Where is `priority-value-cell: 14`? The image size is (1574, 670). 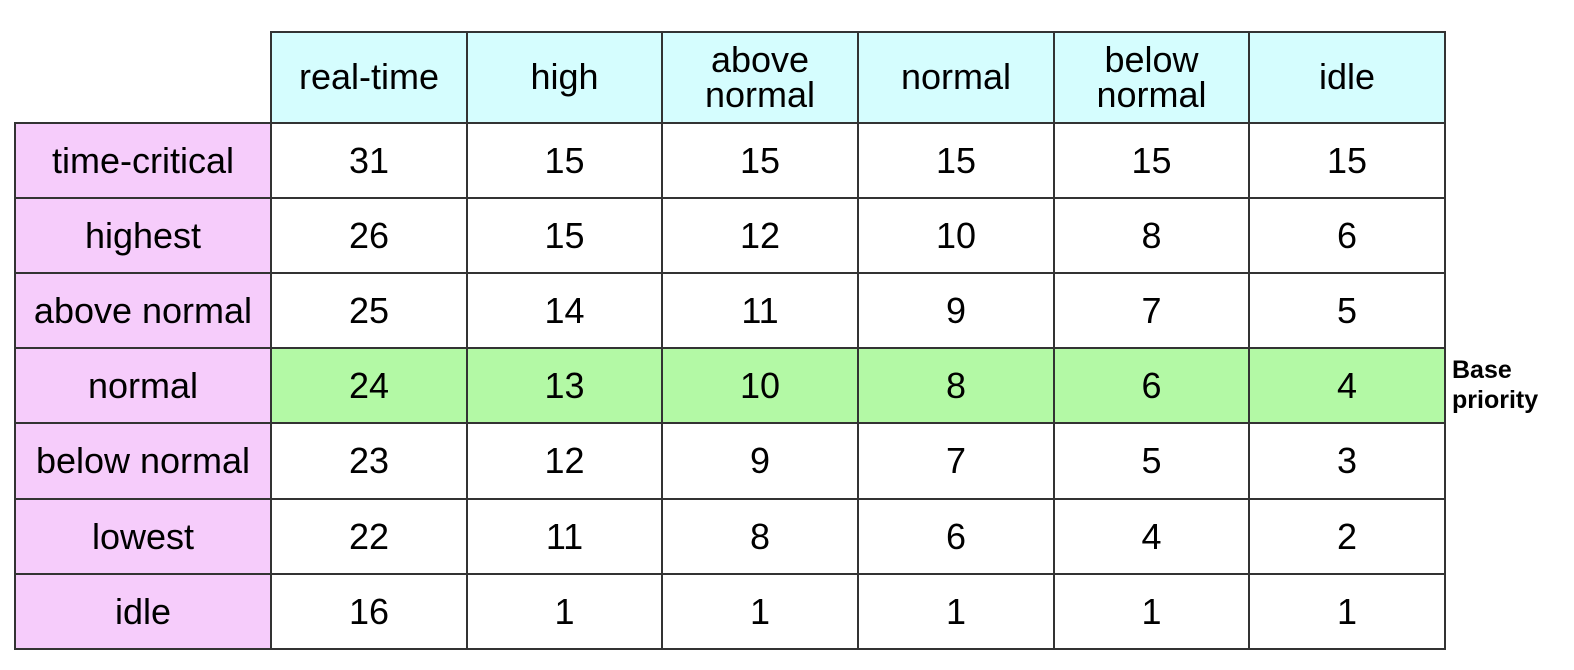 priority-value-cell: 14 is located at coordinates (564, 310).